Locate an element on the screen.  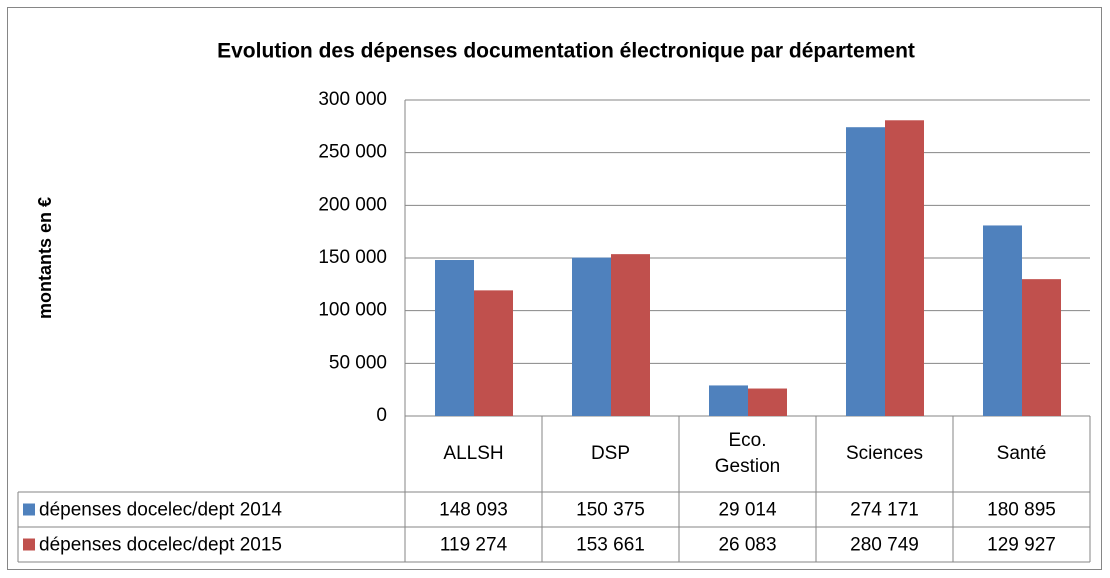
data-label: 150 375 is located at coordinates (610, 510).